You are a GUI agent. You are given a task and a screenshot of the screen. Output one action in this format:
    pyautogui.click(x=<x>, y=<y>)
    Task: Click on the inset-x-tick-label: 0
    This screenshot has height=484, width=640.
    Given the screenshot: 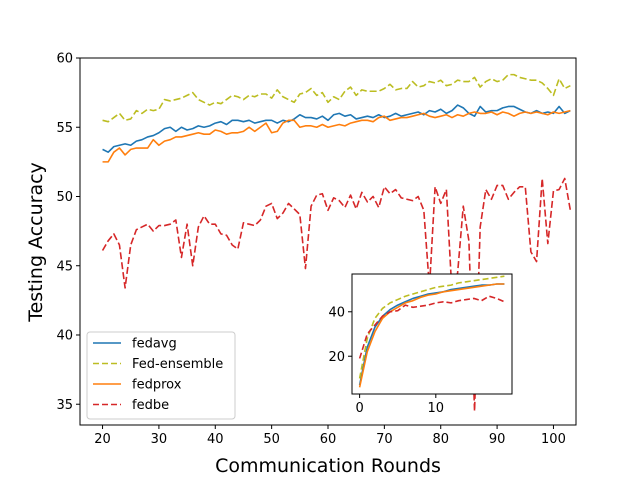 What is the action you would take?
    pyautogui.click(x=359, y=408)
    